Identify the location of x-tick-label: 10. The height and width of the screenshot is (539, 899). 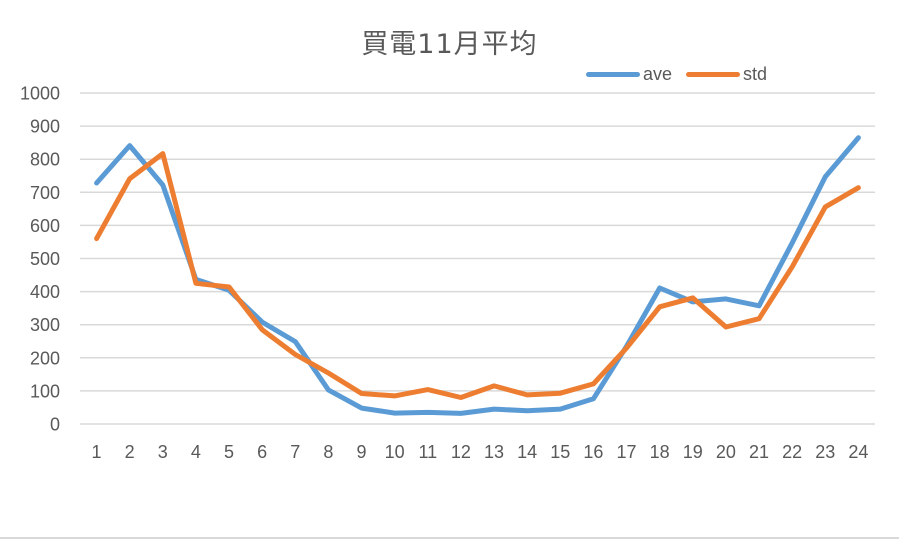
(395, 452).